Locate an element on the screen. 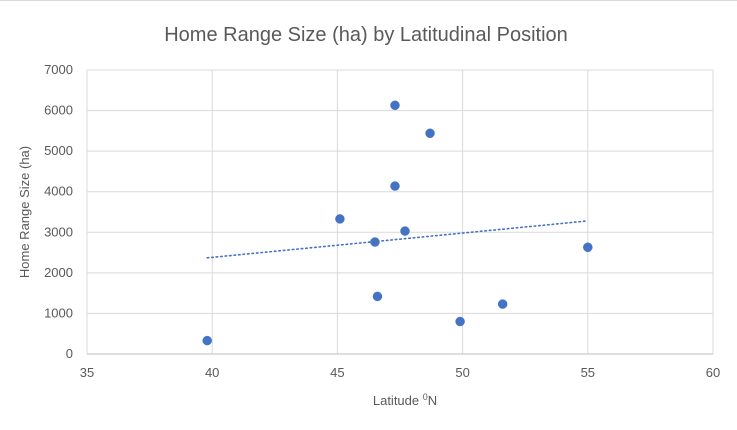 The image size is (737, 430). trendline-group is located at coordinates (397, 239).